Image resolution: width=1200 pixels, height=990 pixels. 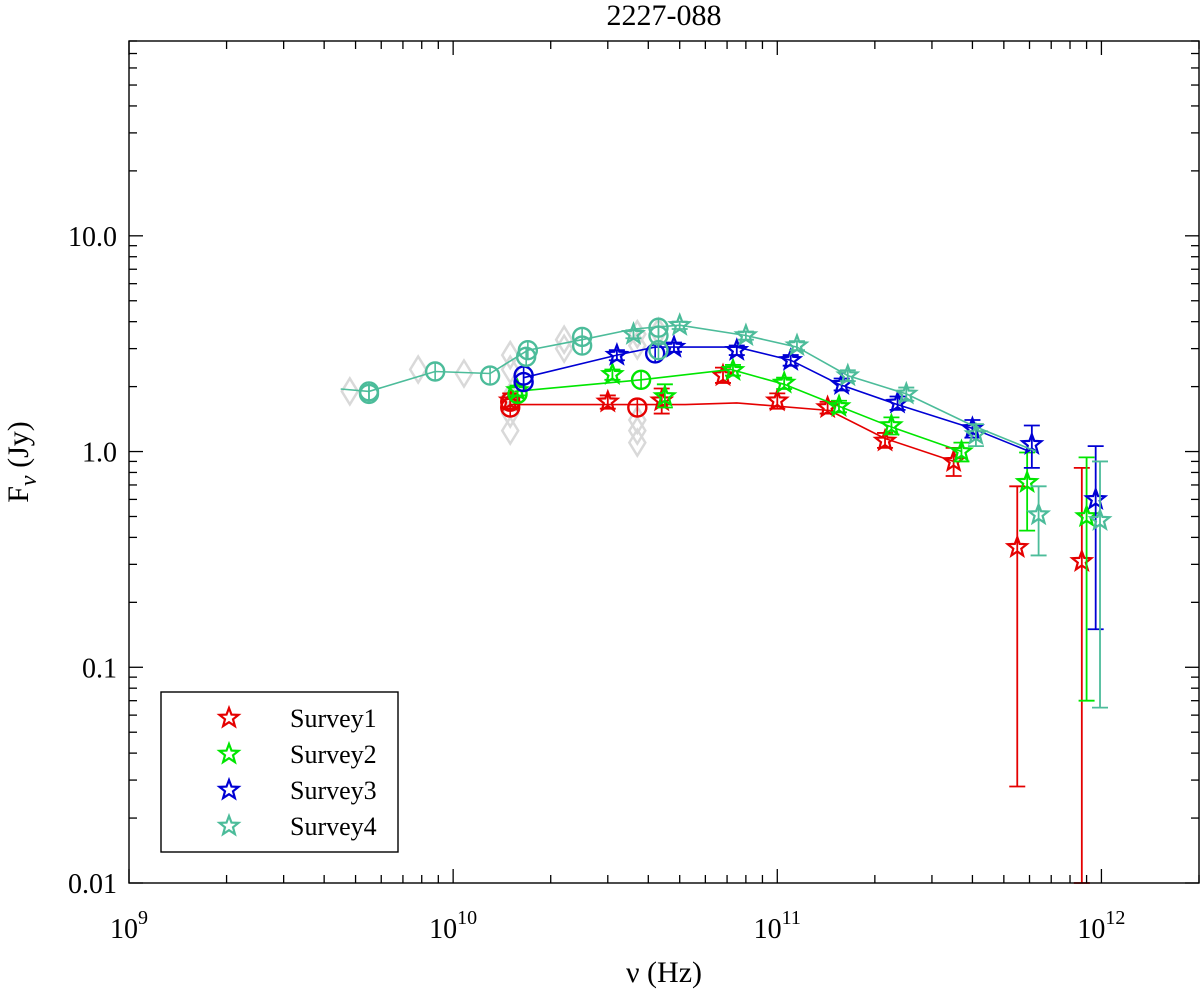 I want to click on legend-item-survey3: Survey3, so click(x=296, y=790).